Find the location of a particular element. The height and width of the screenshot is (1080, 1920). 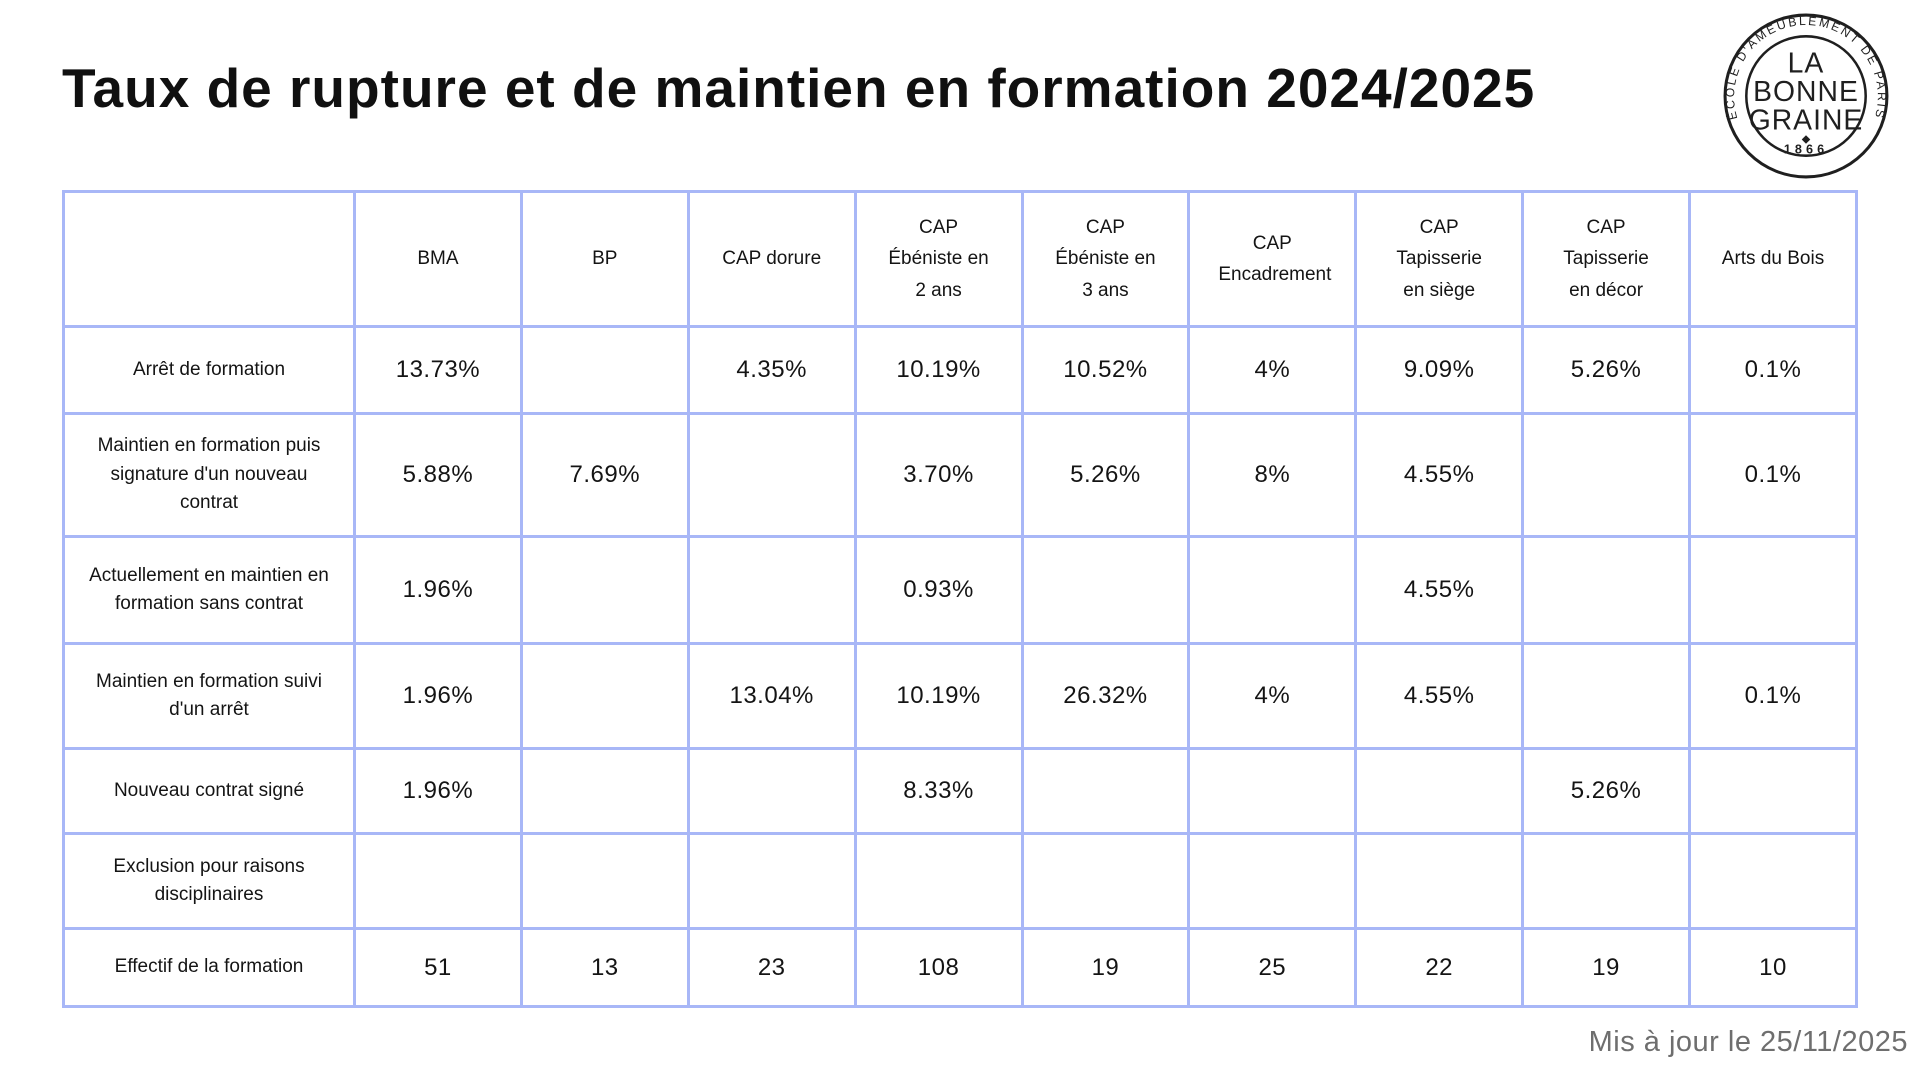

seal-name-line1: LA is located at coordinates (1806, 64).